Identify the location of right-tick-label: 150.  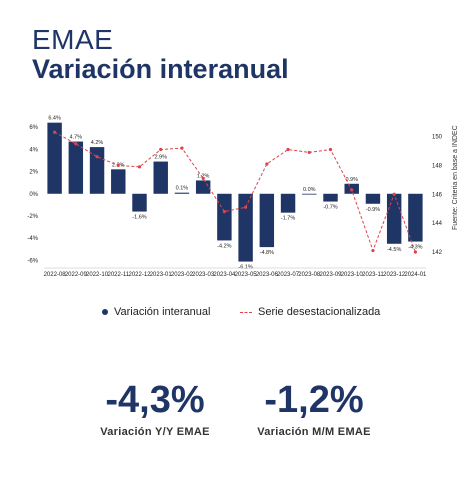
(437, 138).